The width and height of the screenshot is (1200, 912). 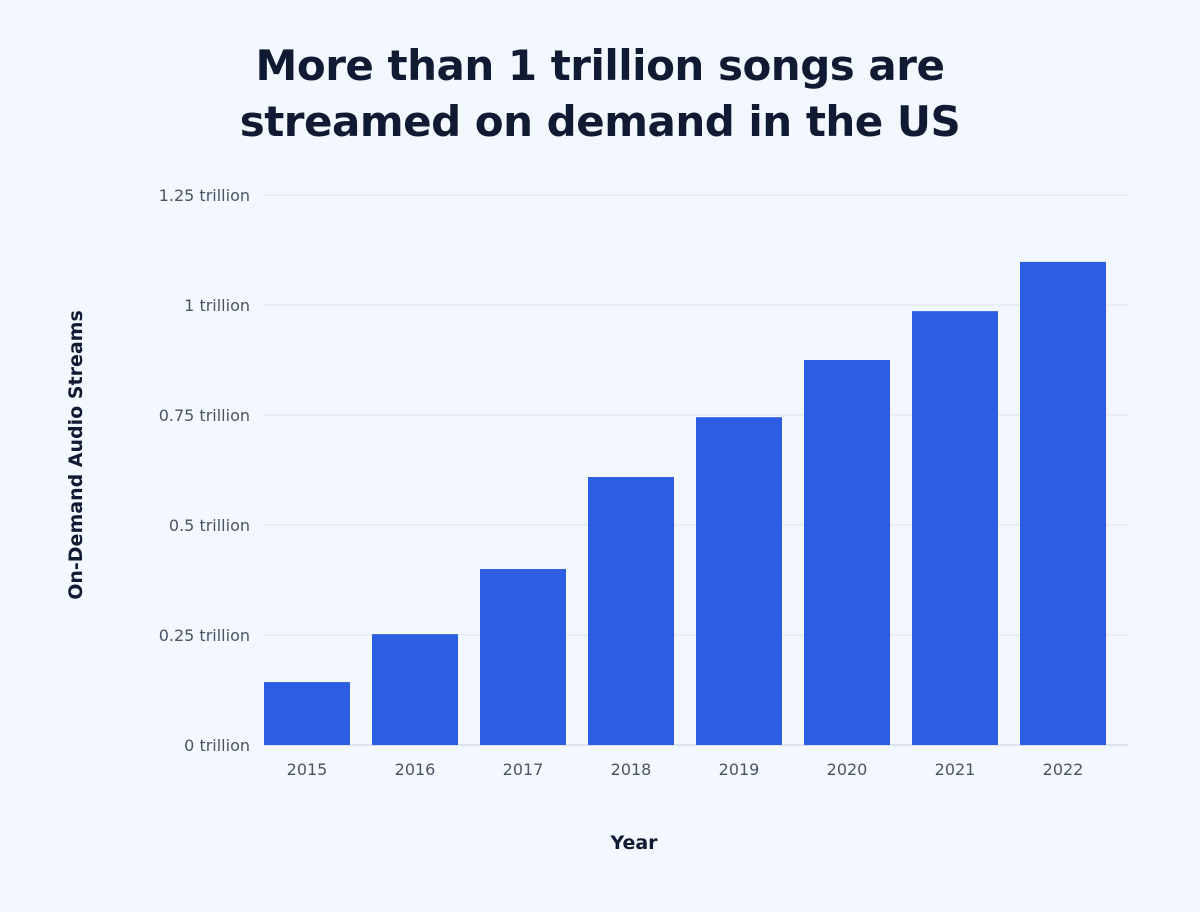 I want to click on title-line-2: streamed on demand in the US, so click(x=600, y=121).